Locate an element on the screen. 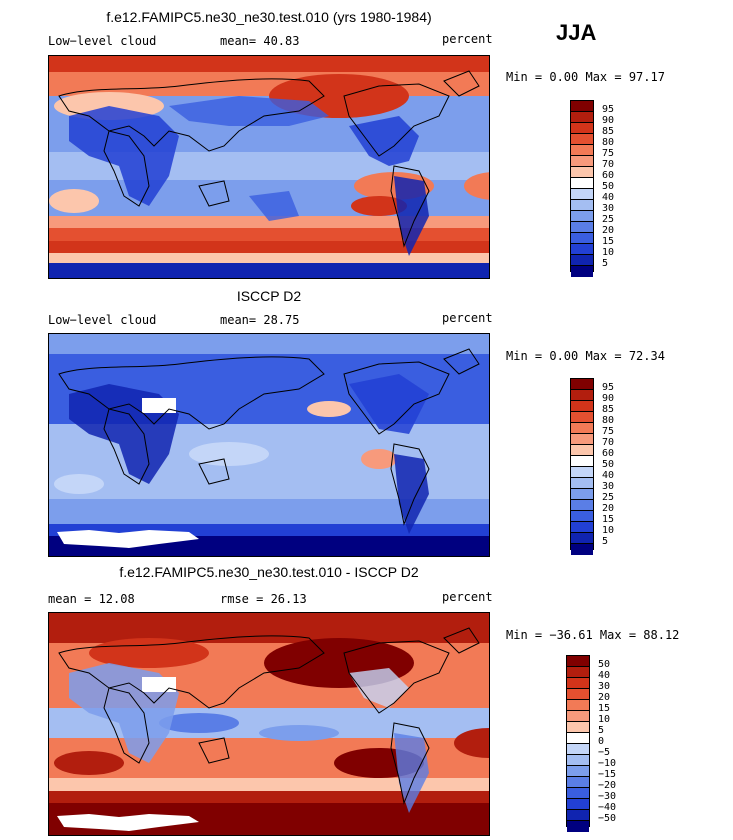  panel-2-colorbar is located at coordinates (582, 466).